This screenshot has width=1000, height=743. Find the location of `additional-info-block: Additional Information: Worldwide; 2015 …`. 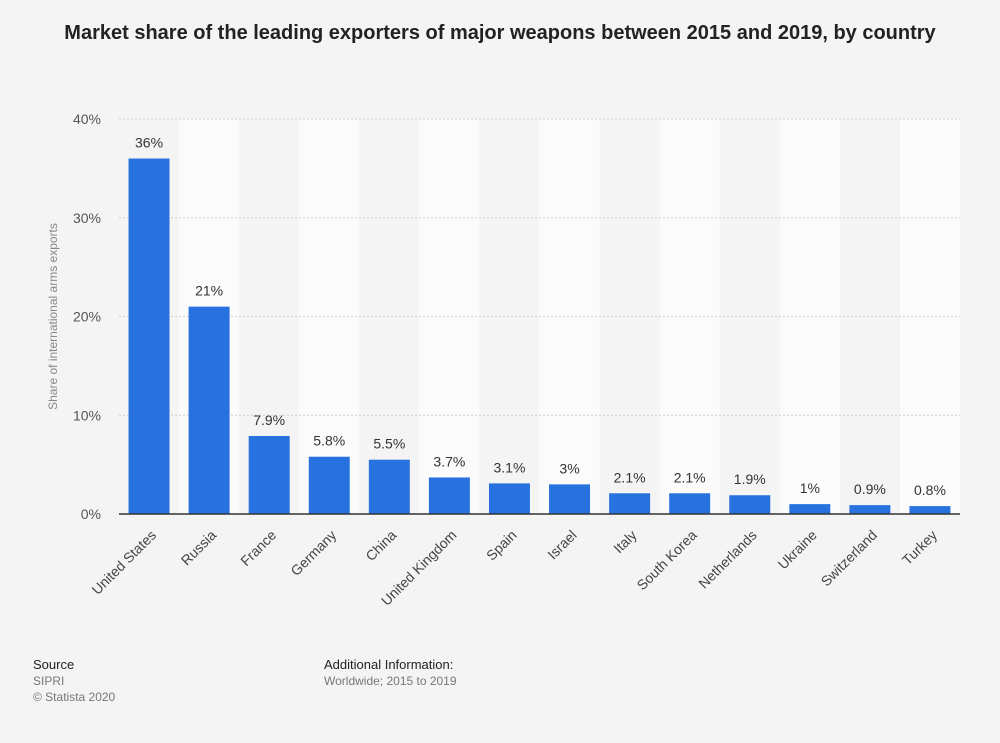

additional-info-block: Additional Information: Worldwide; 2015 … is located at coordinates (390, 673).